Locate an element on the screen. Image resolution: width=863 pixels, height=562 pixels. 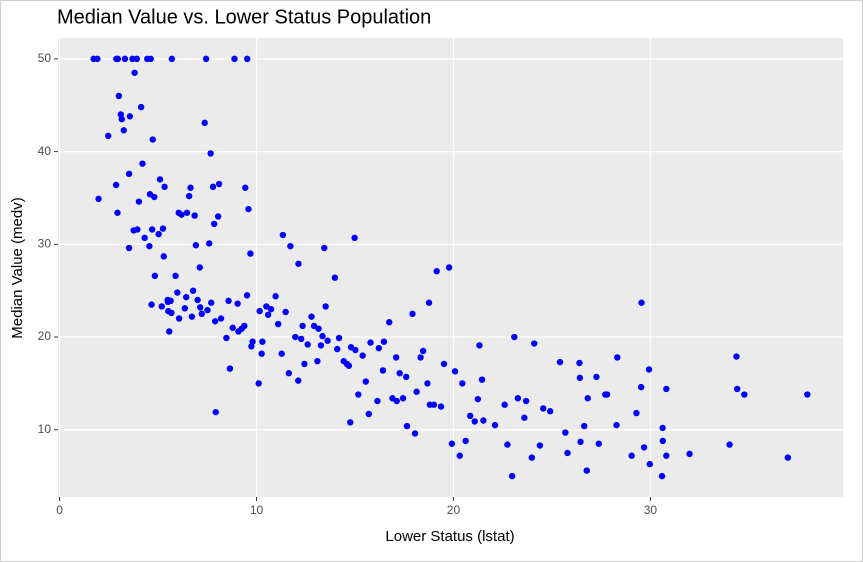
y-tick-label: 30 is located at coordinates (45, 243).